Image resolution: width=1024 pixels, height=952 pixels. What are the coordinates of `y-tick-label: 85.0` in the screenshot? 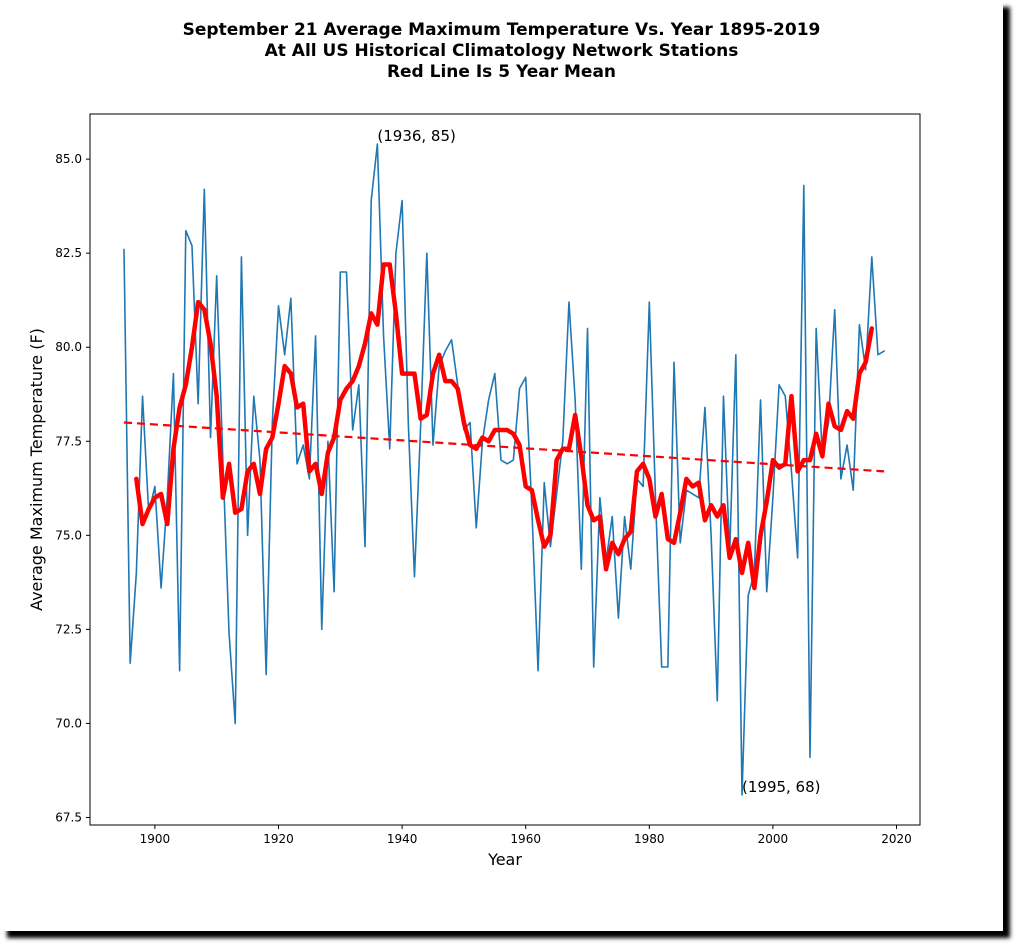 It's located at (68, 159).